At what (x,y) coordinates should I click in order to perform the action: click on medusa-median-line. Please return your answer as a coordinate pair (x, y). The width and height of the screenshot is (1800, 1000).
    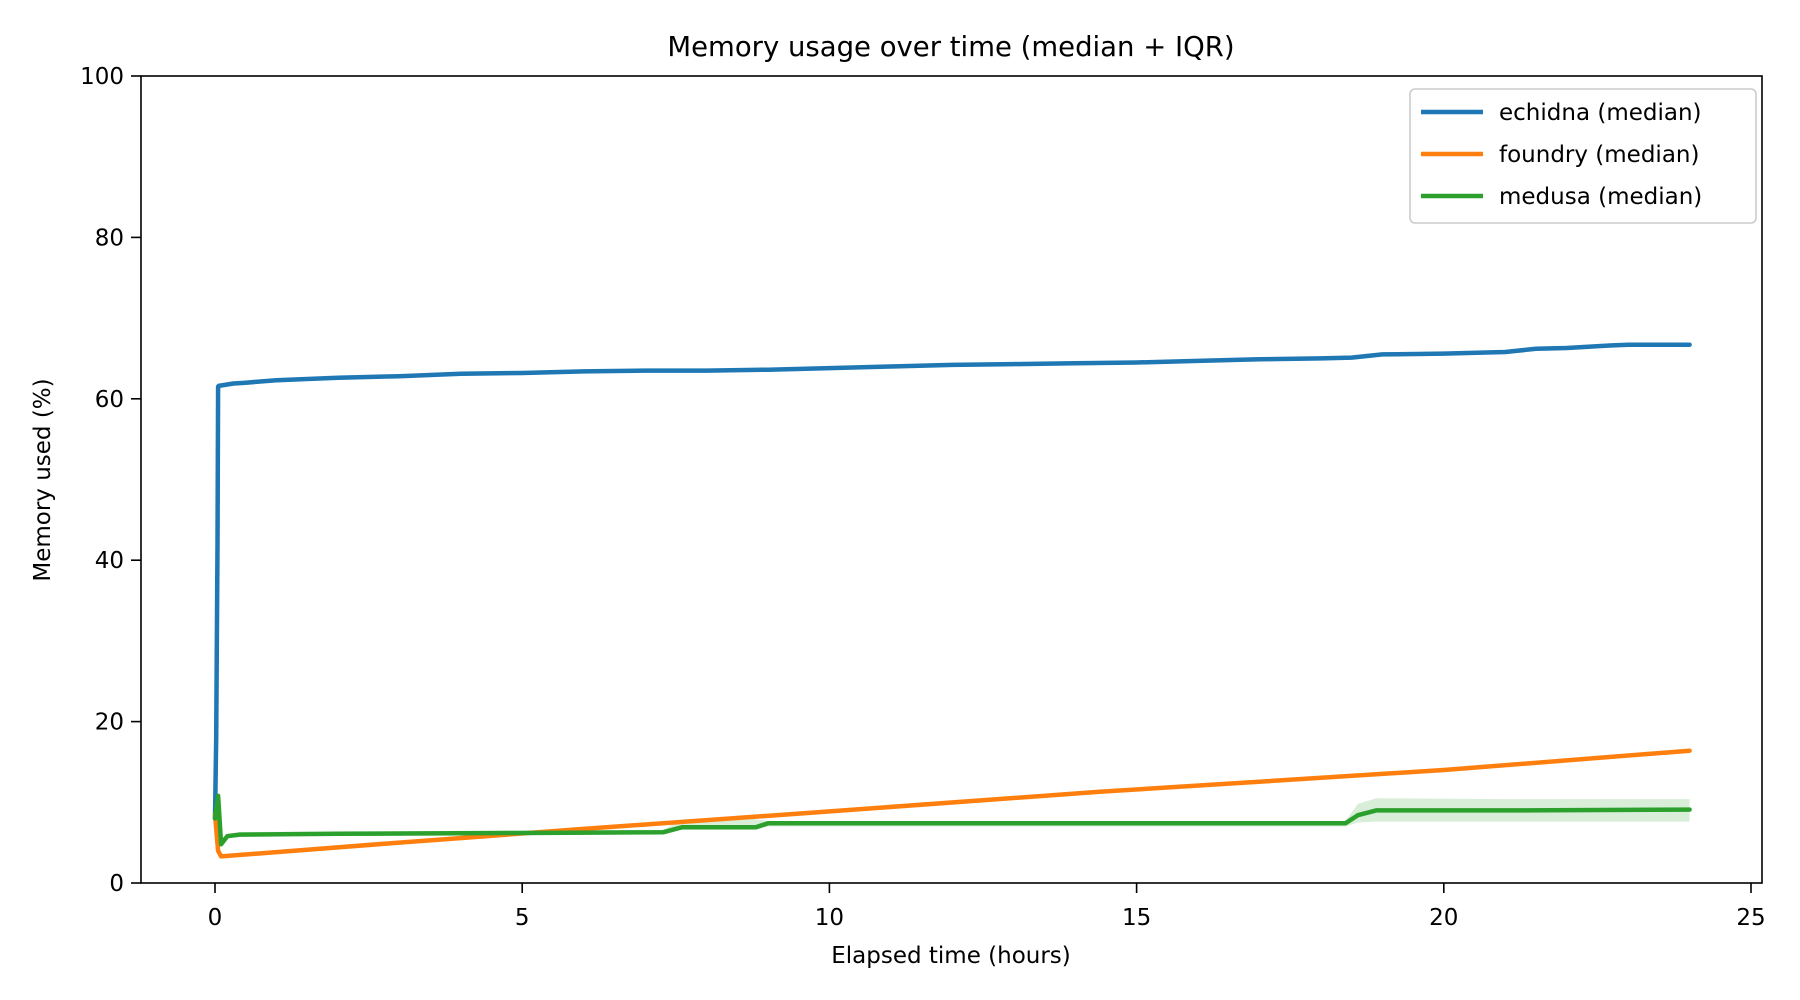
    Looking at the image, I should click on (952, 820).